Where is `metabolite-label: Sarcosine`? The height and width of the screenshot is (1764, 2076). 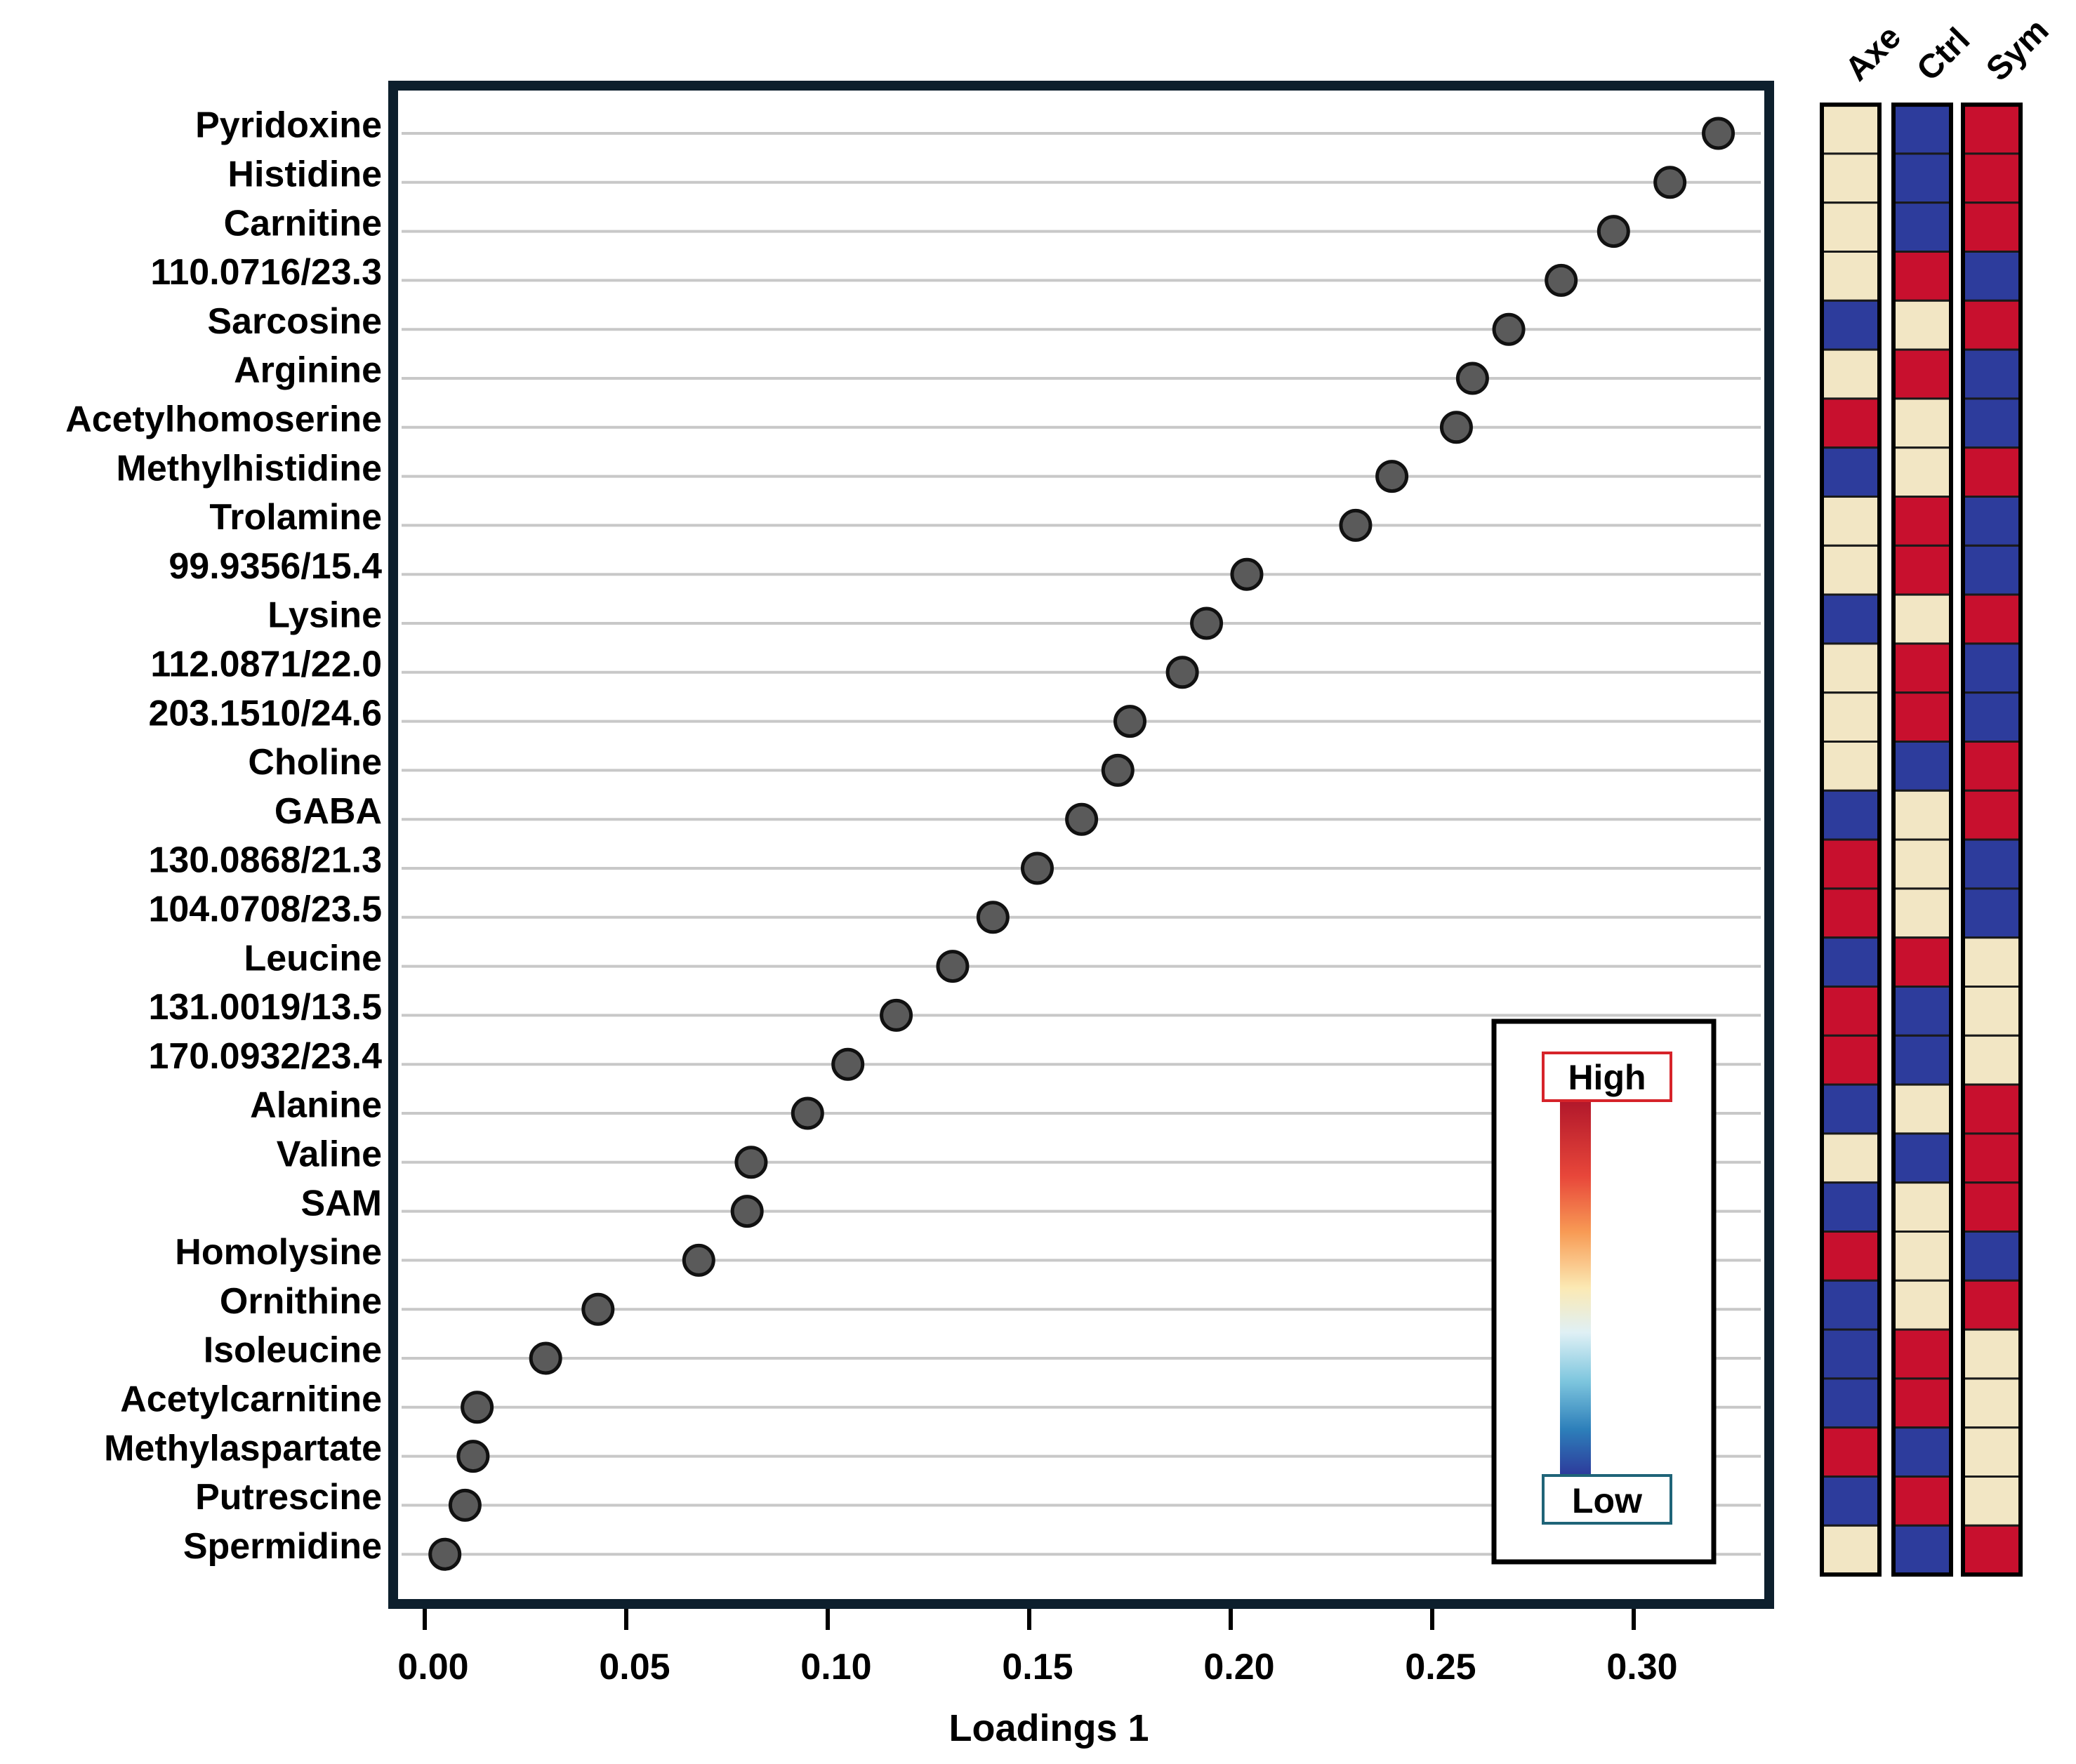 metabolite-label: Sarcosine is located at coordinates (294, 321).